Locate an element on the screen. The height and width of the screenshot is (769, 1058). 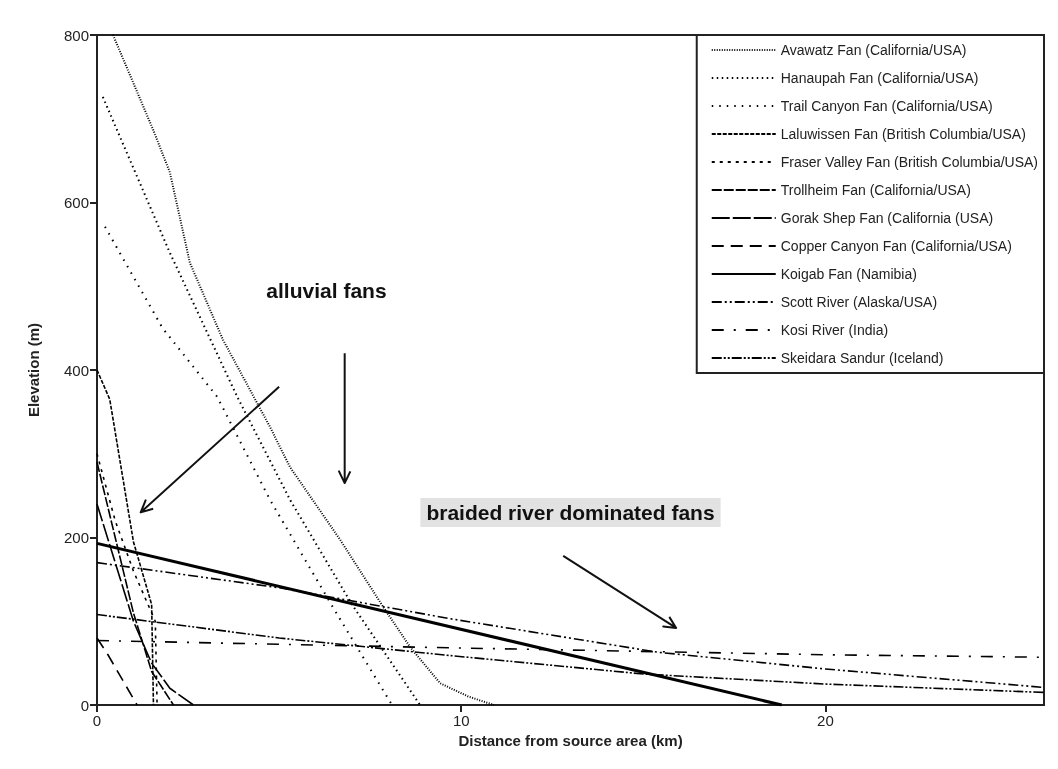
y-tick-label: 0 is located at coordinates (84, 705).